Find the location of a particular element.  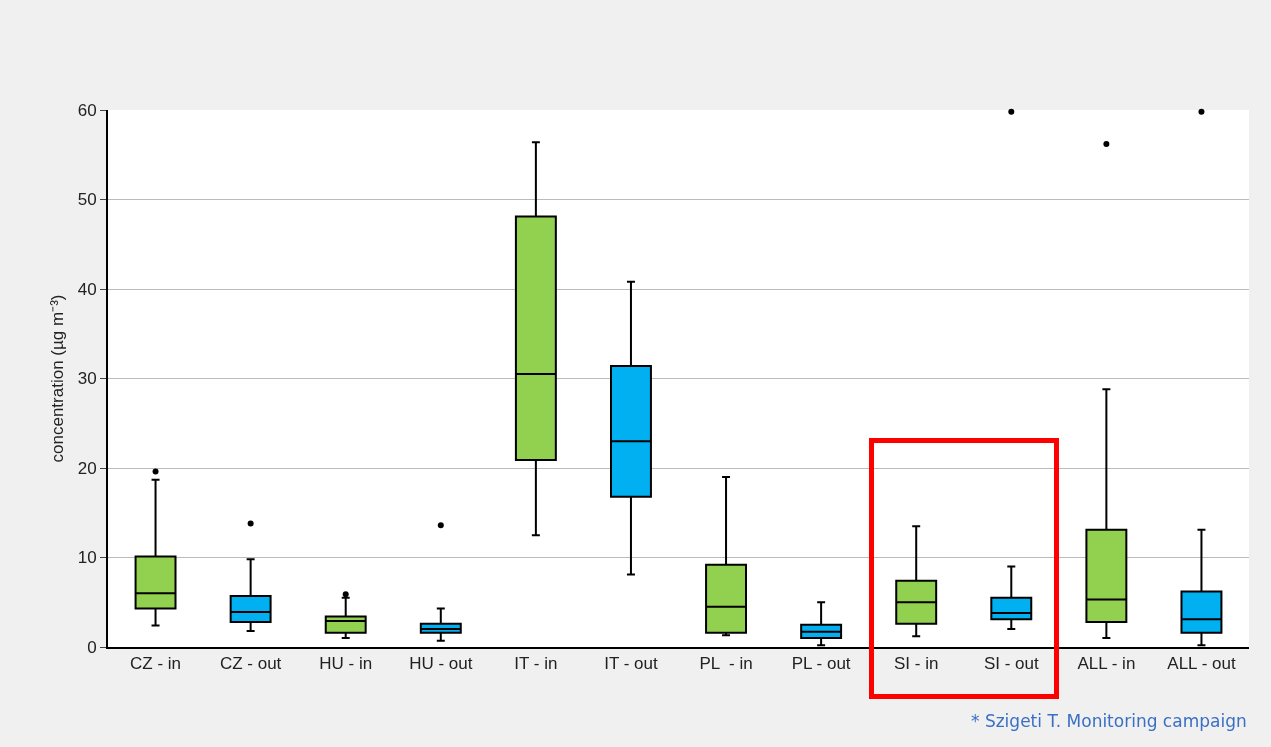

x-tick-label: CZ - out is located at coordinates (250, 664).